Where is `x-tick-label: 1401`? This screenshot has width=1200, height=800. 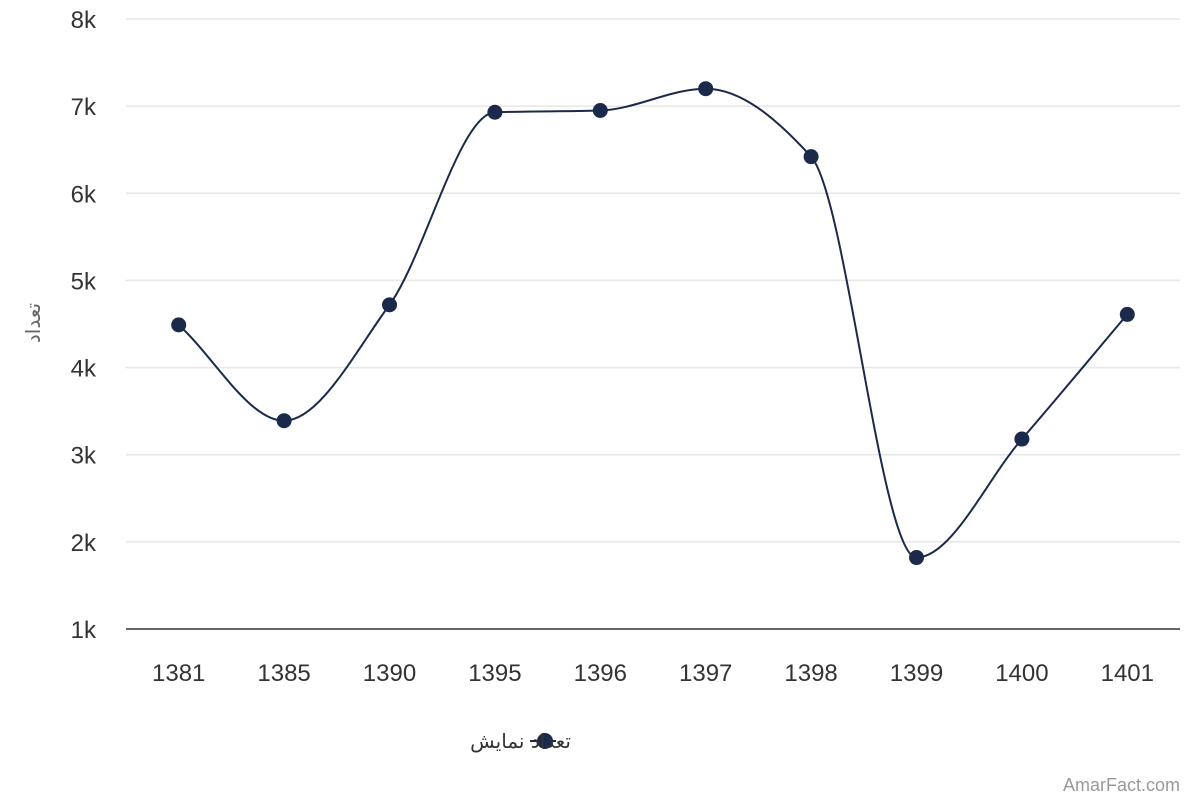 x-tick-label: 1401 is located at coordinates (1127, 673).